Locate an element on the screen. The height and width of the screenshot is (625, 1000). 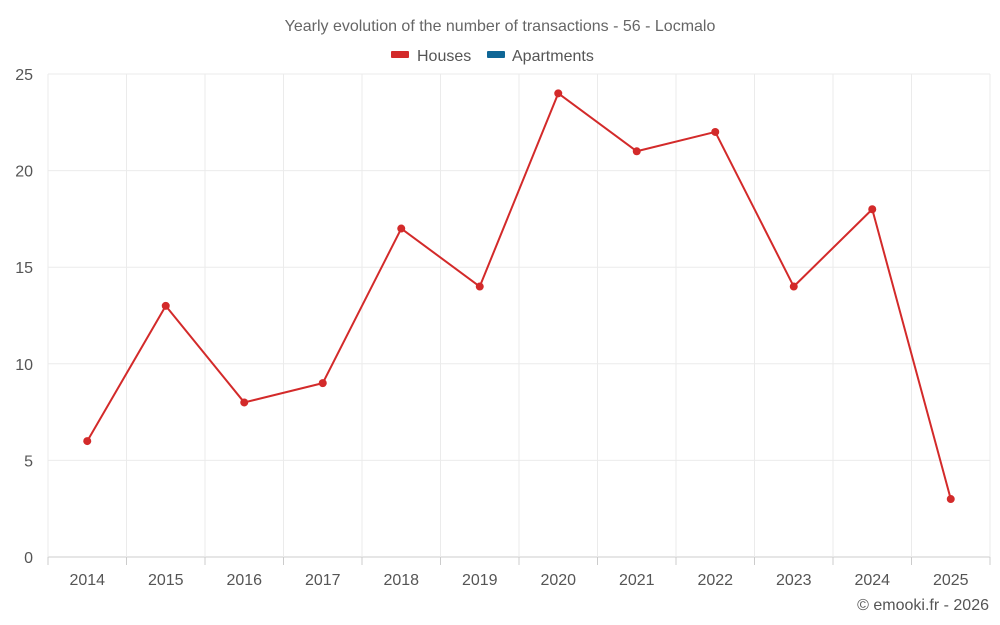
y-axis: 0 5 10 15 20 25 is located at coordinates (24, 317).